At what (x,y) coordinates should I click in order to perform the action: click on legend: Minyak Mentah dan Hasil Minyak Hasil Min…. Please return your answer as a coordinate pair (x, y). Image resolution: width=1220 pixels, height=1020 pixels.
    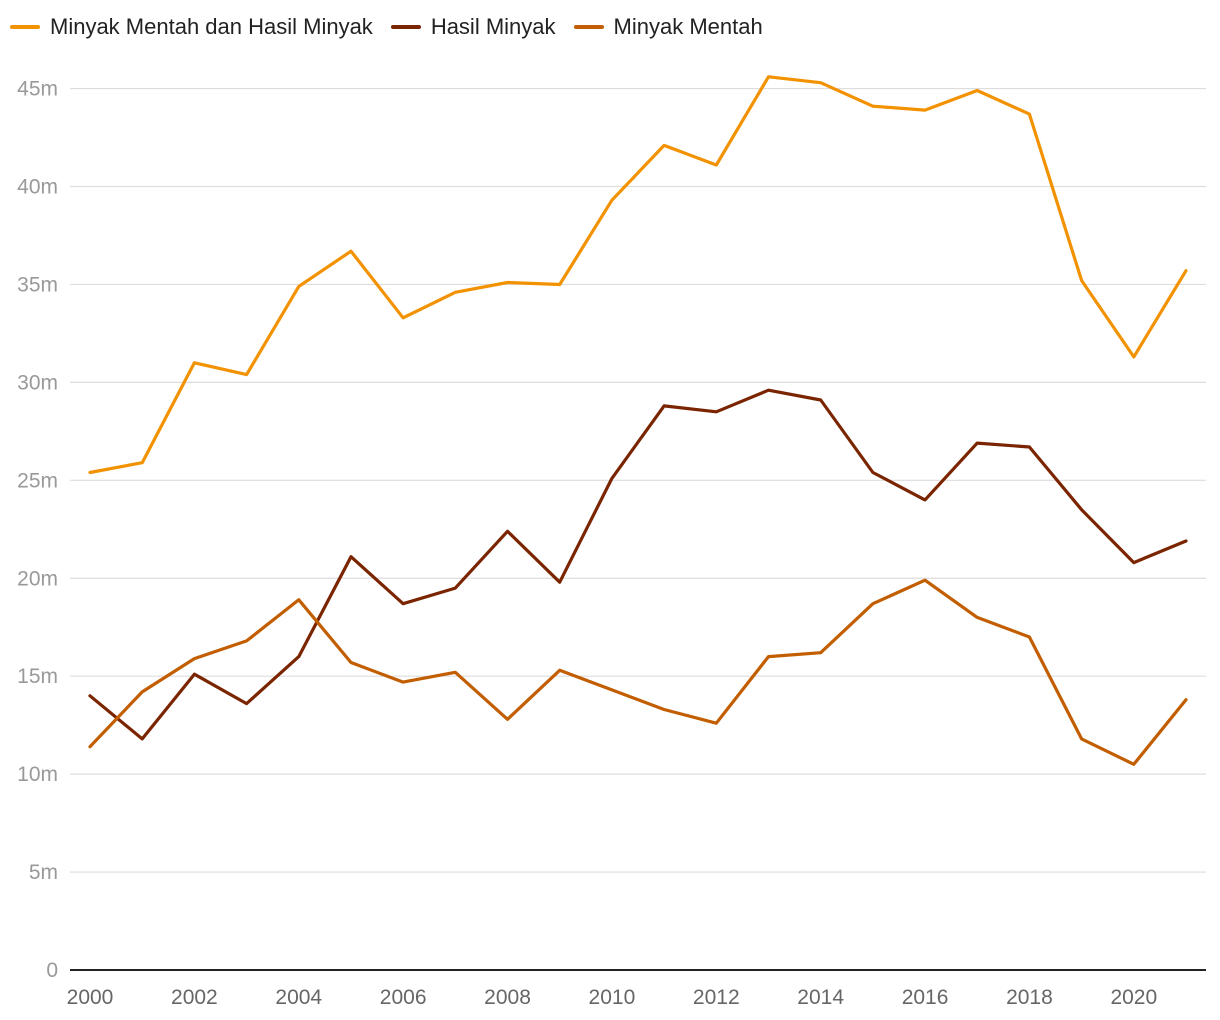
    Looking at the image, I should click on (395, 27).